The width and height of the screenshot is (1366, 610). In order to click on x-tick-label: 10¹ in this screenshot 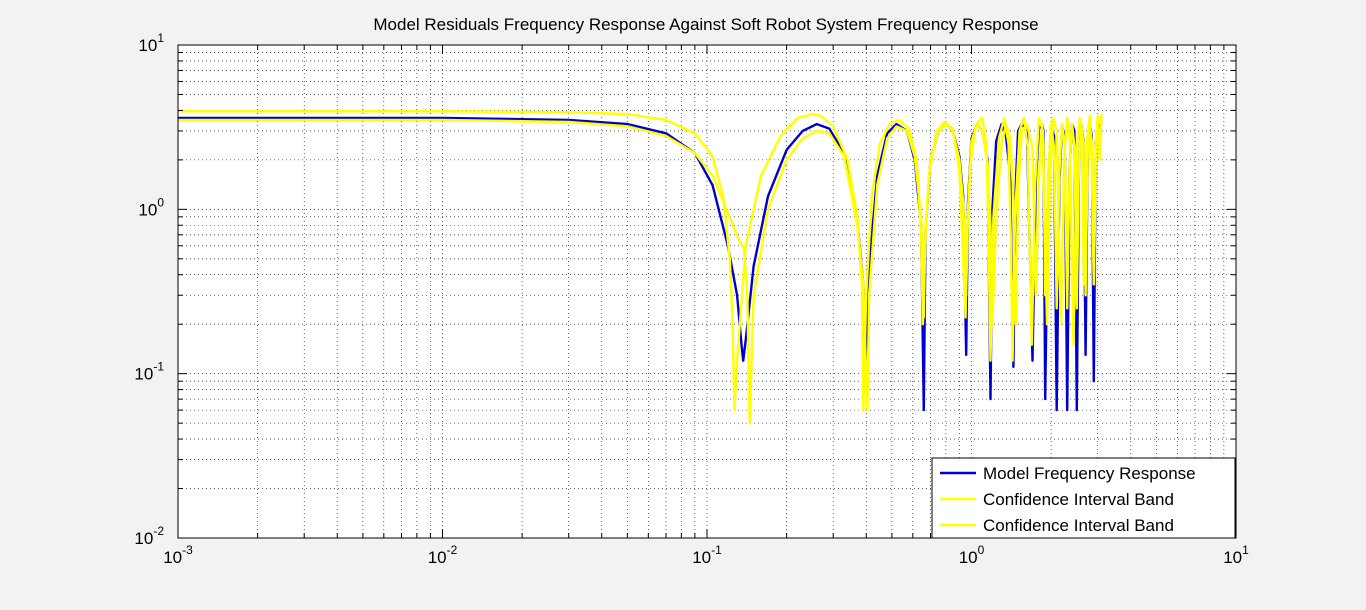, I will do `click(1236, 555)`.